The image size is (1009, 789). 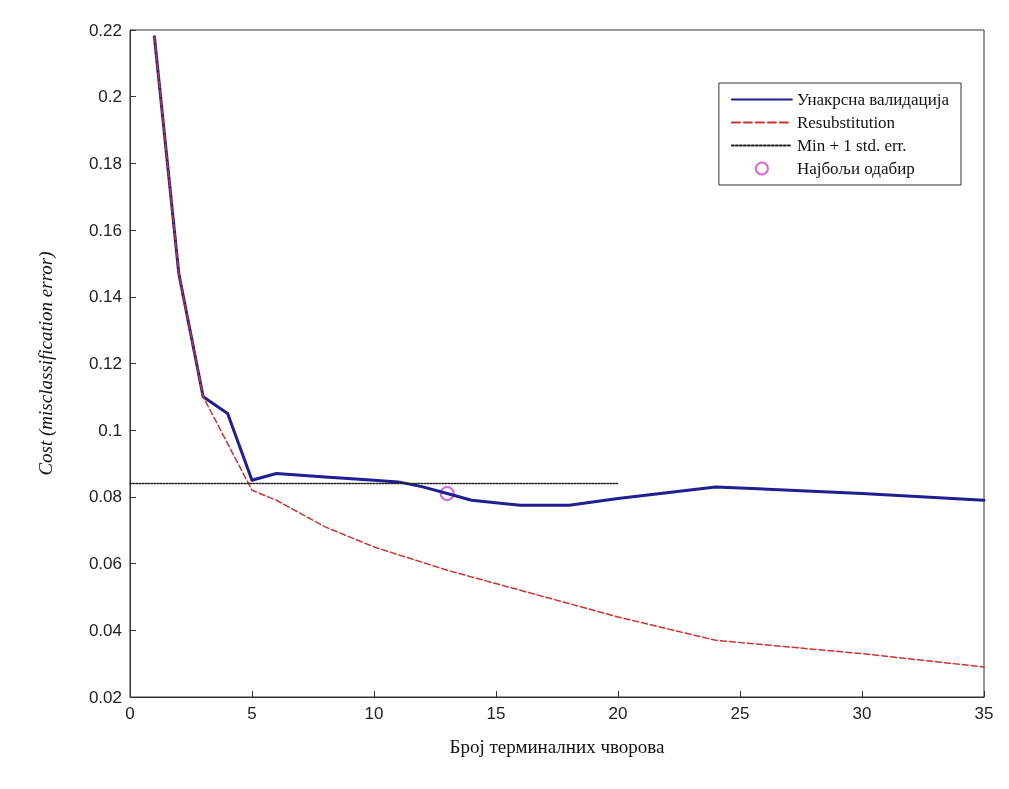 I want to click on y-tick-label: 0.06, so click(x=105, y=564).